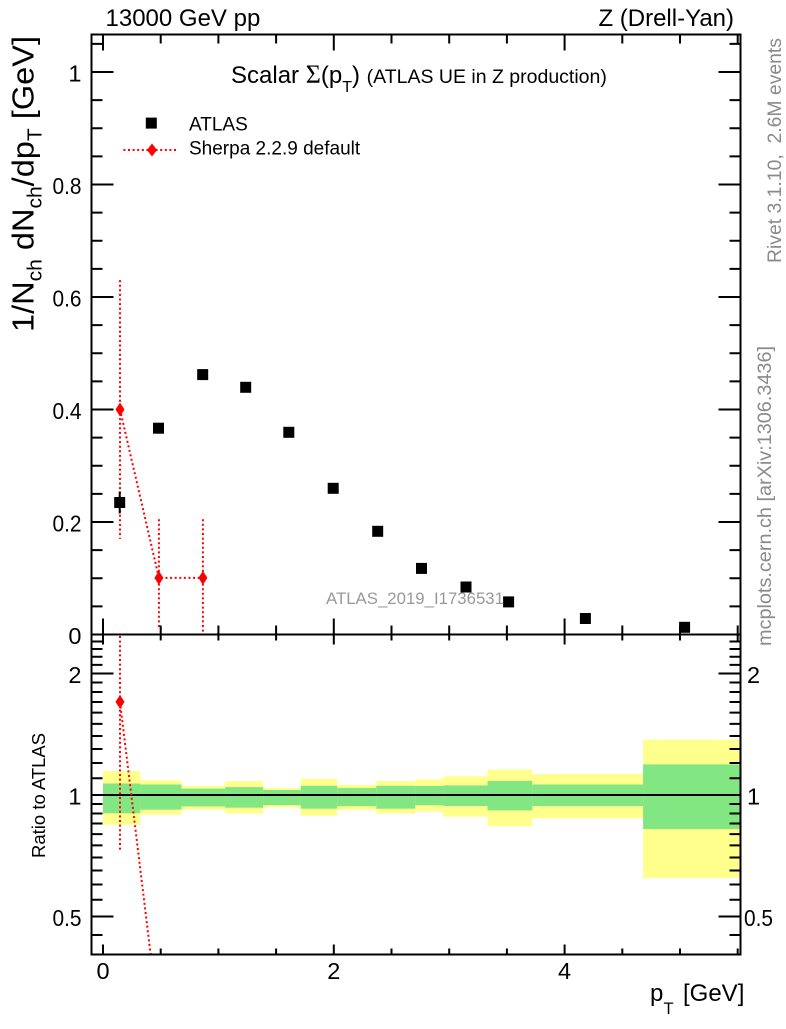 The height and width of the screenshot is (1029, 786). I want to click on svg-text: Rivet 3.1.10, 2.6M events, so click(775, 150).